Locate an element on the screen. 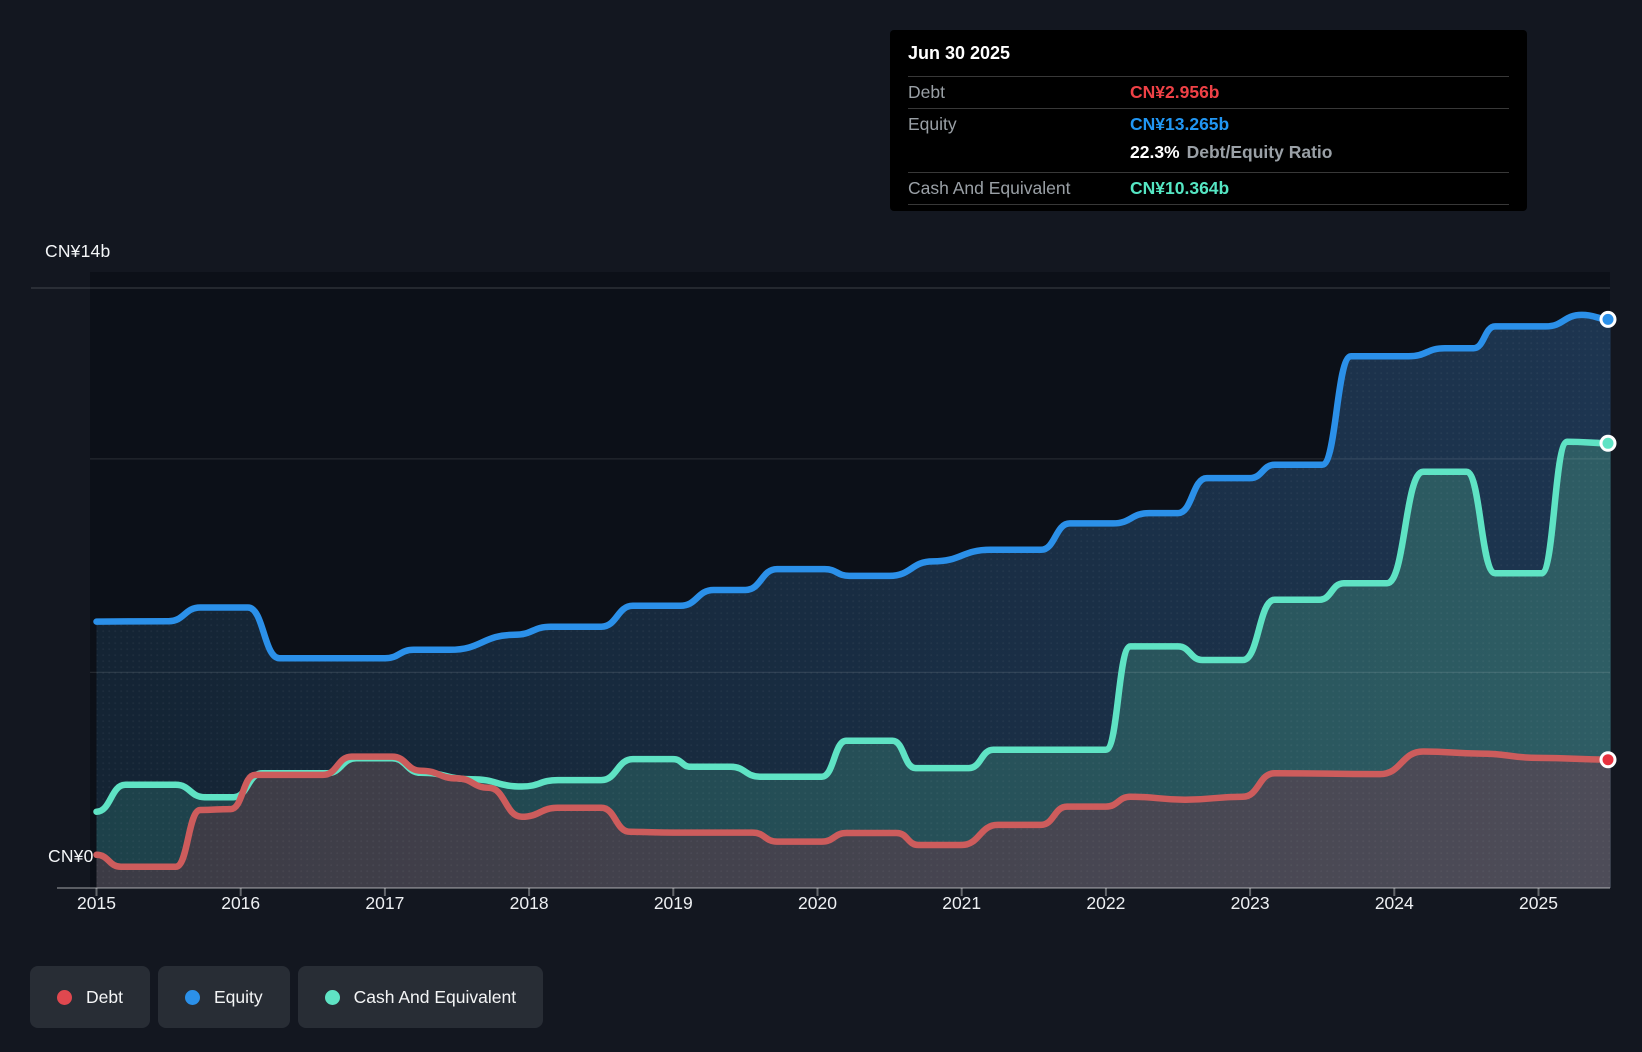 This screenshot has height=1052, width=1642. x-axis-label-2017: 2017 is located at coordinates (385, 903).